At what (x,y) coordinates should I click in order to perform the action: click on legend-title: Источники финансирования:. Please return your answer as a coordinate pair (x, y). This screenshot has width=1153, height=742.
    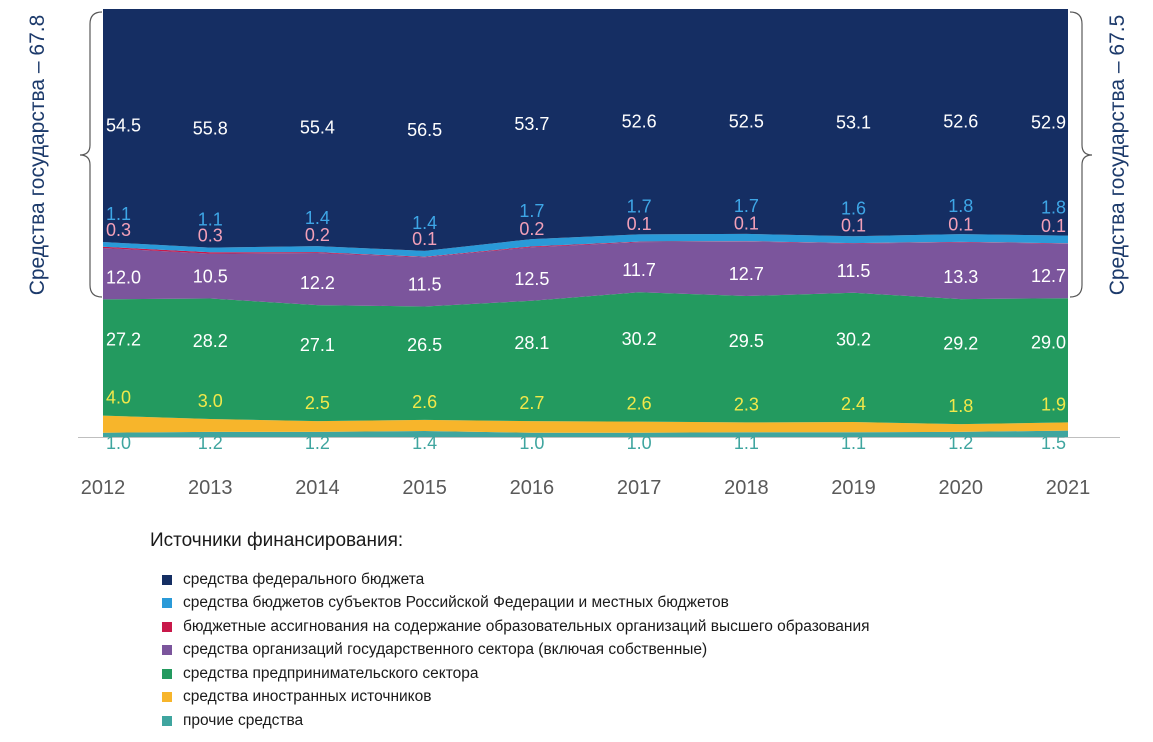
    Looking at the image, I should click on (277, 540).